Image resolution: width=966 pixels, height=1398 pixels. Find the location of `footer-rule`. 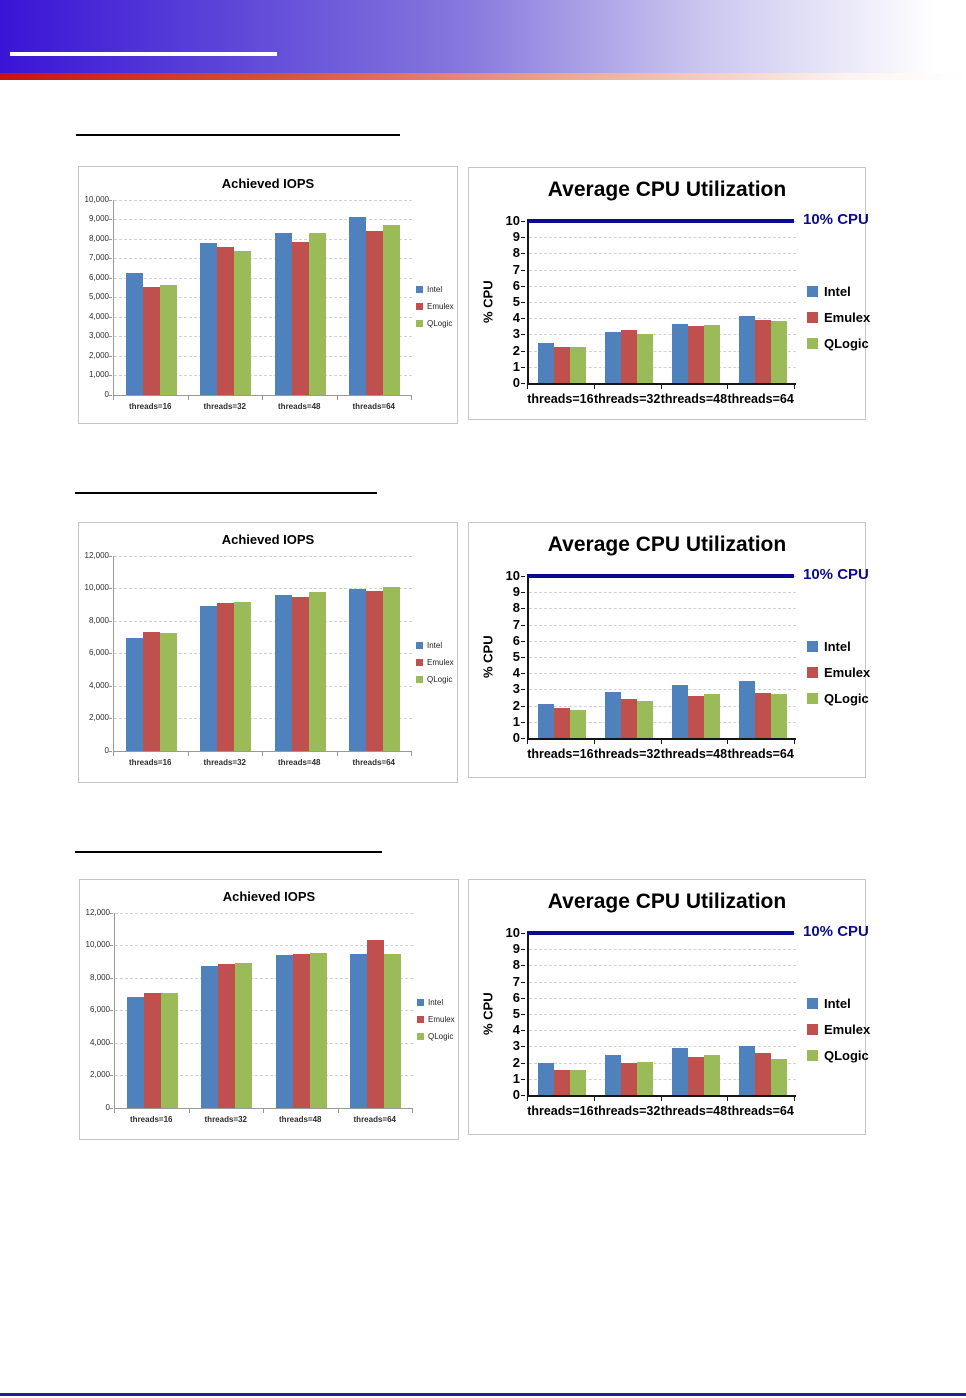

footer-rule is located at coordinates (483, 1394).